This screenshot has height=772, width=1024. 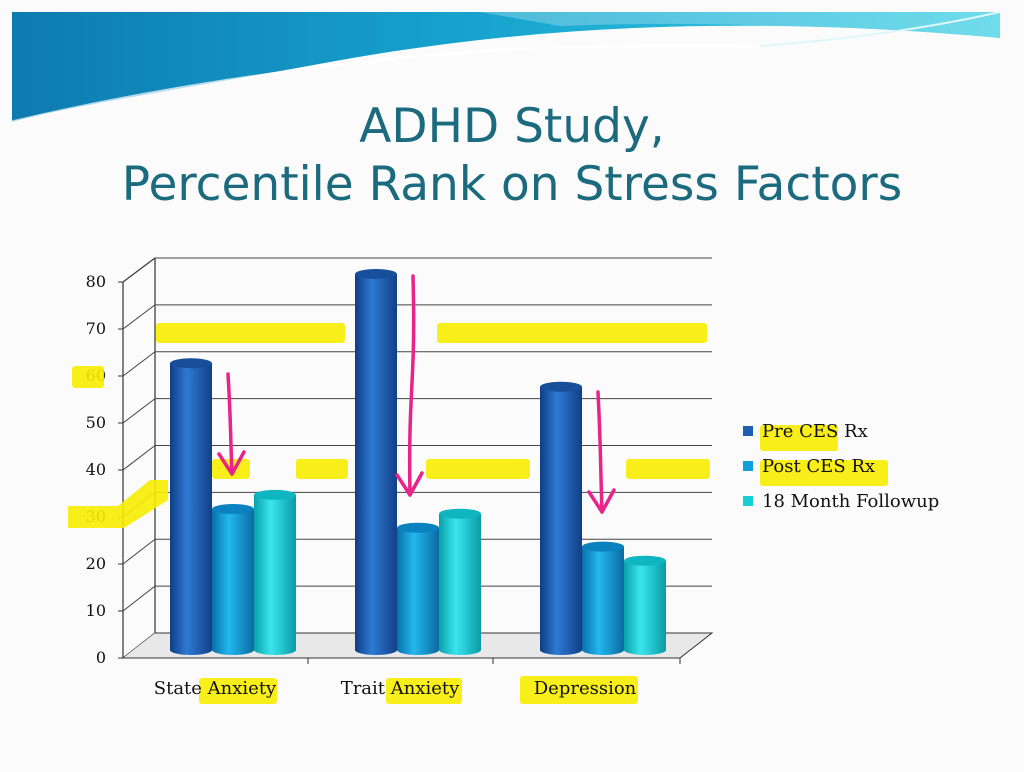 I want to click on y-axis: 01020304050607080, so click(x=104, y=469).